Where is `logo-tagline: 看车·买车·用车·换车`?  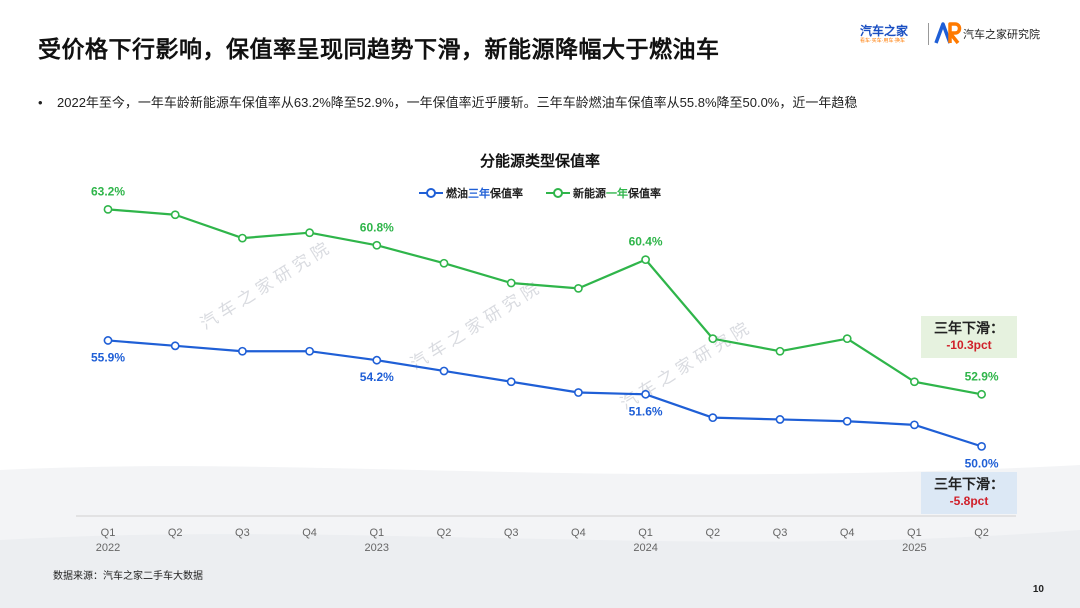 logo-tagline: 看车·买车·用车·换车 is located at coordinates (882, 41).